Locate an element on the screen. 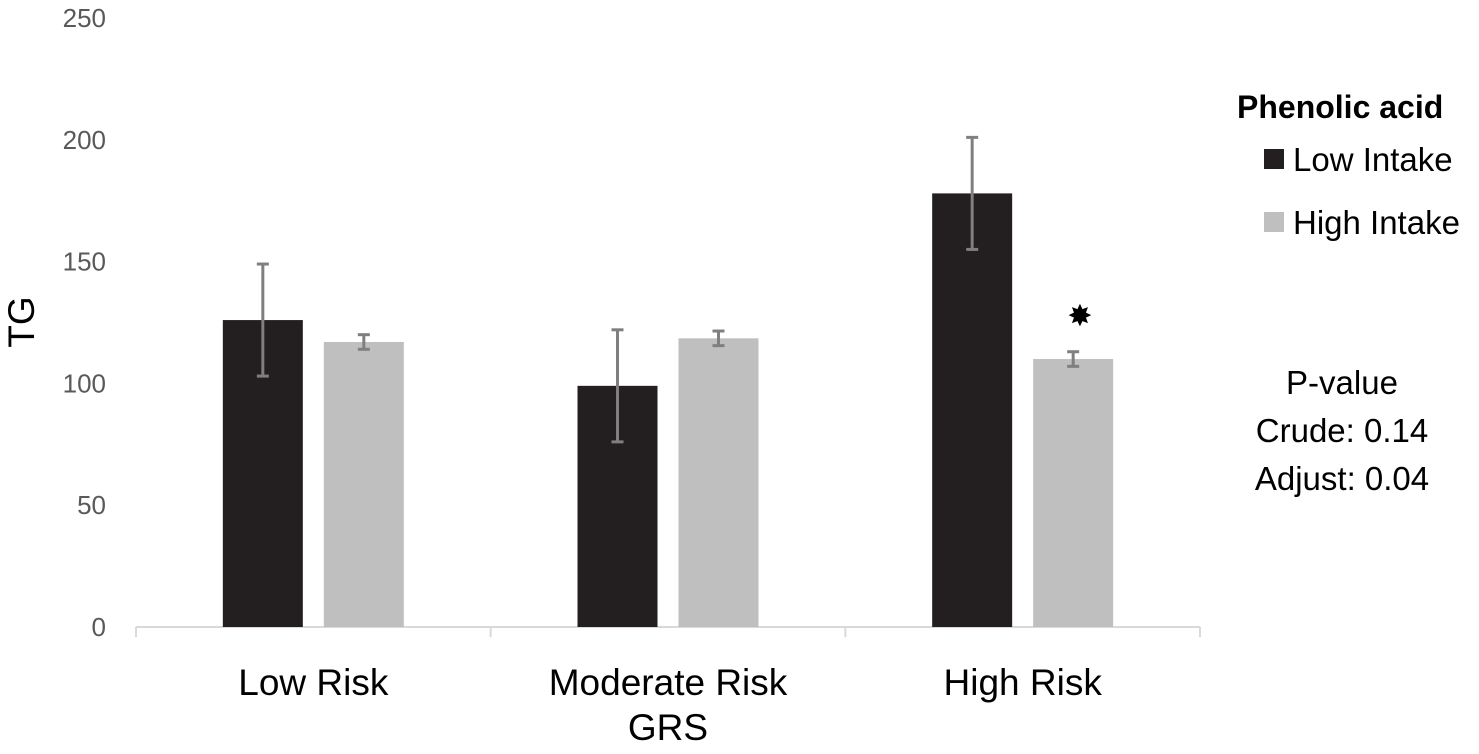  x-axis-label: GRS is located at coordinates (668, 727).